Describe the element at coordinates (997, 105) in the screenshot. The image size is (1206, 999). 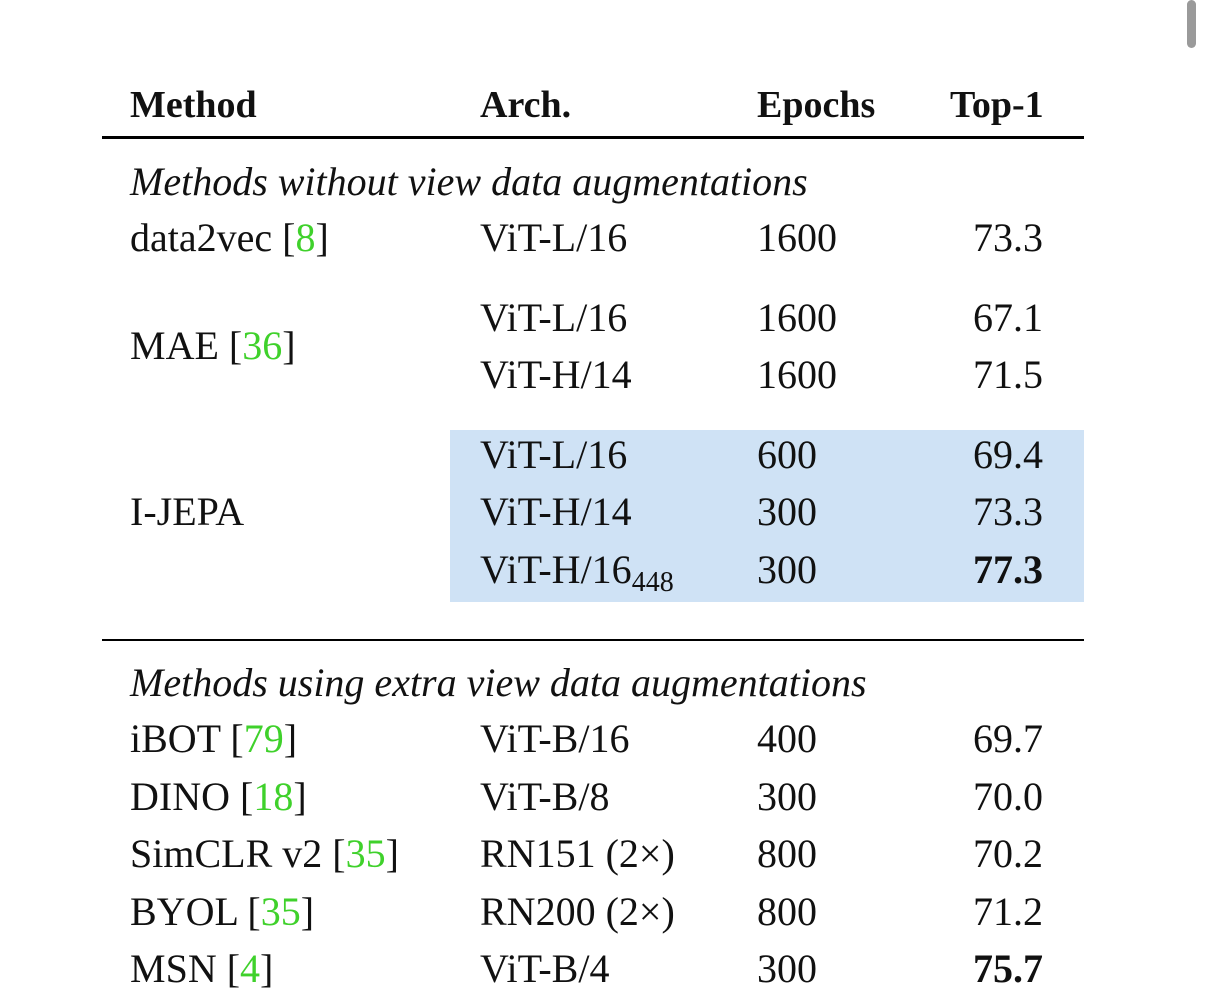
I see `column-header: Top-1` at that location.